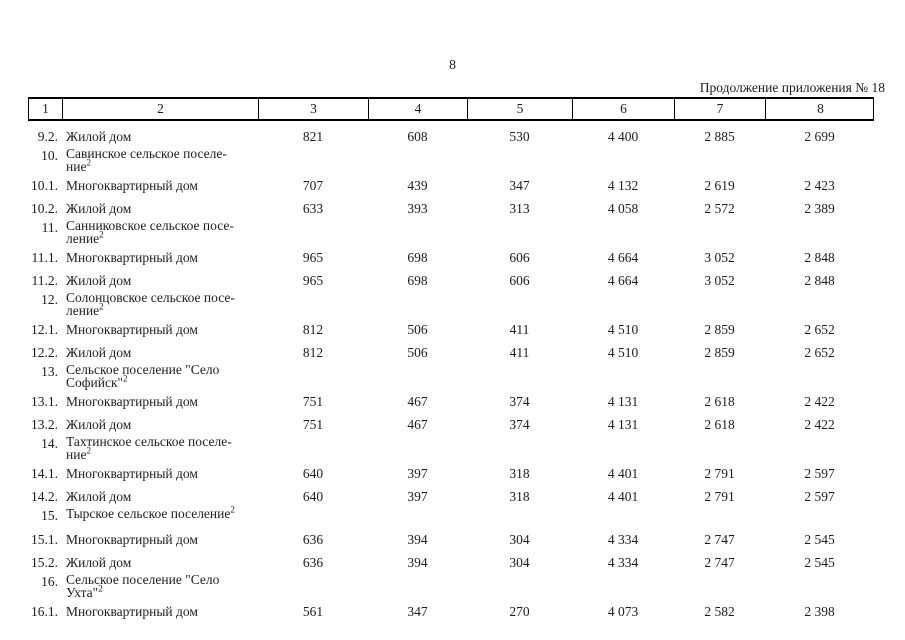  I want to click on value-cell: 467, so click(417, 401).